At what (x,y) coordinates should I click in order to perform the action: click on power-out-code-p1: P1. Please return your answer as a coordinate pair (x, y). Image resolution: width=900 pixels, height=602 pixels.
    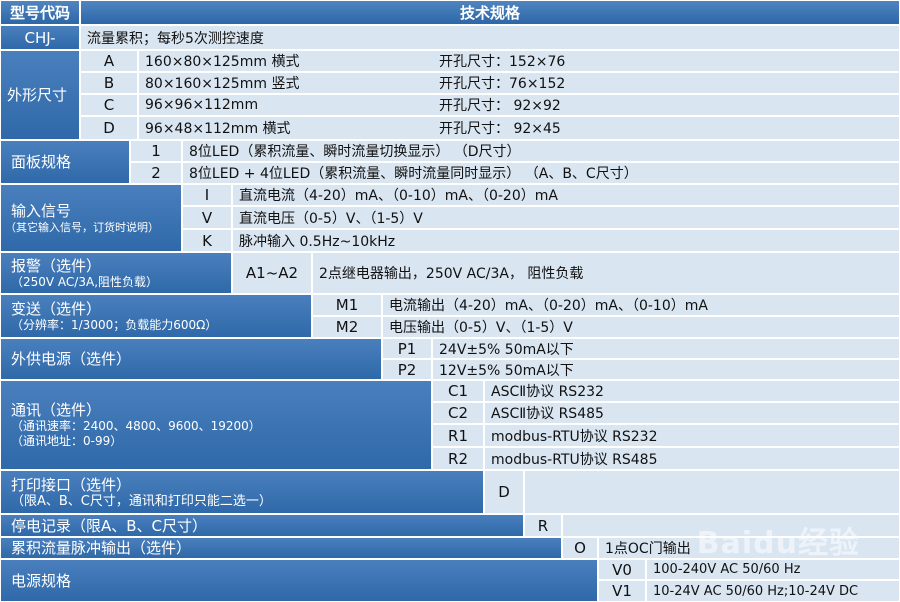
    Looking at the image, I should click on (407, 348).